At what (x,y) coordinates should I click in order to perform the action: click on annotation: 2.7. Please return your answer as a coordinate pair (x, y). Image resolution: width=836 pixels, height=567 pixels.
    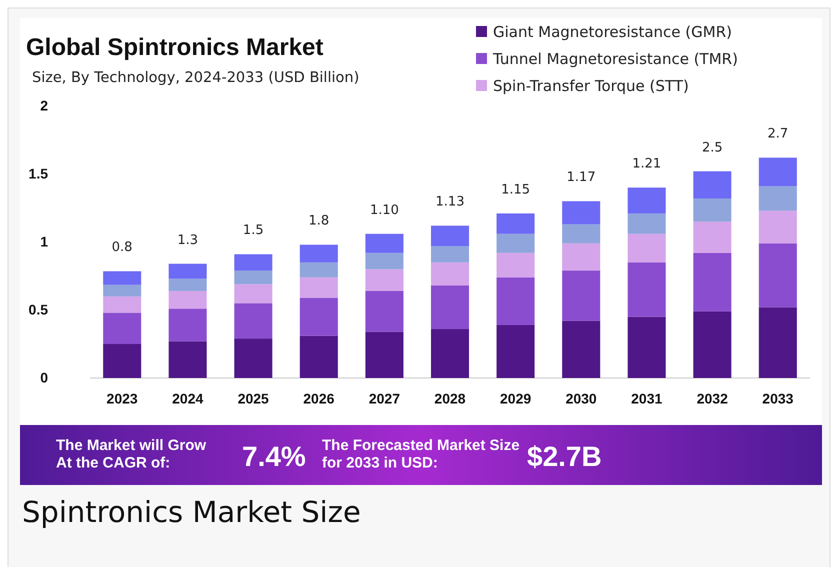
    Looking at the image, I should click on (778, 134).